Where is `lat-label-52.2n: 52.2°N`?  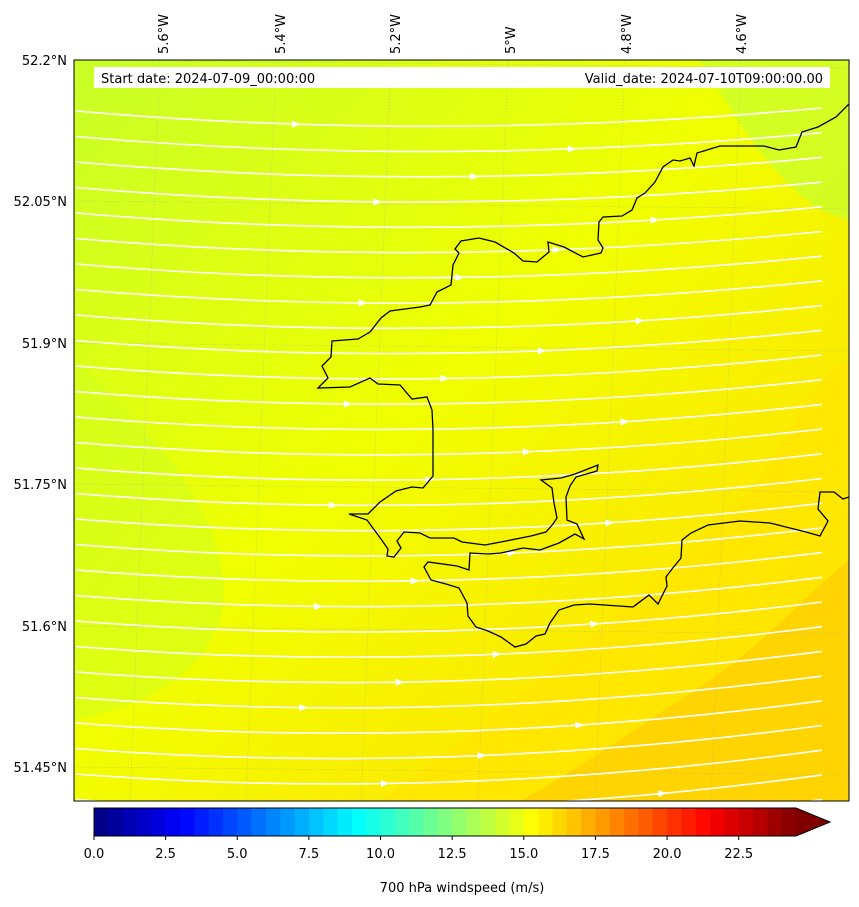 lat-label-52.2n: 52.2°N is located at coordinates (44, 61).